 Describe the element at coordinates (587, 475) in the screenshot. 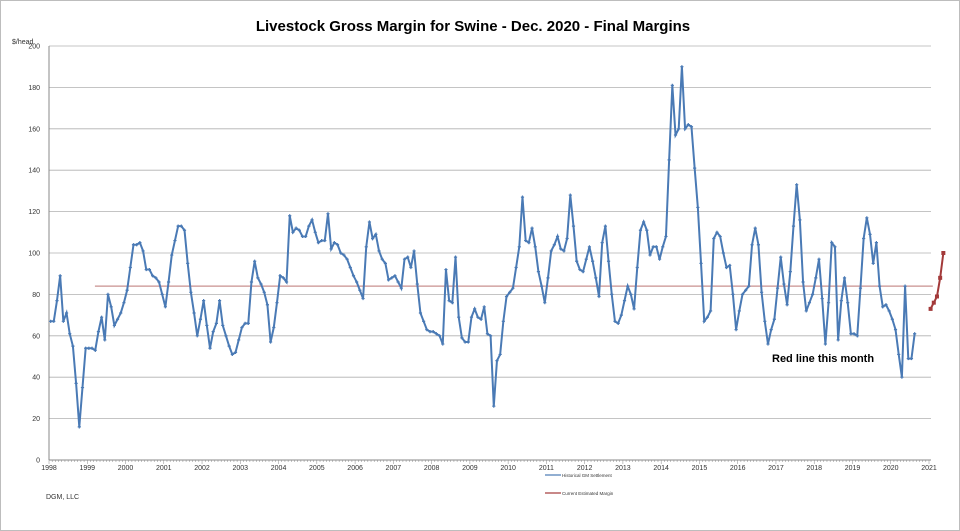

I see `legend-label-historical: Historical GM Settlement` at that location.